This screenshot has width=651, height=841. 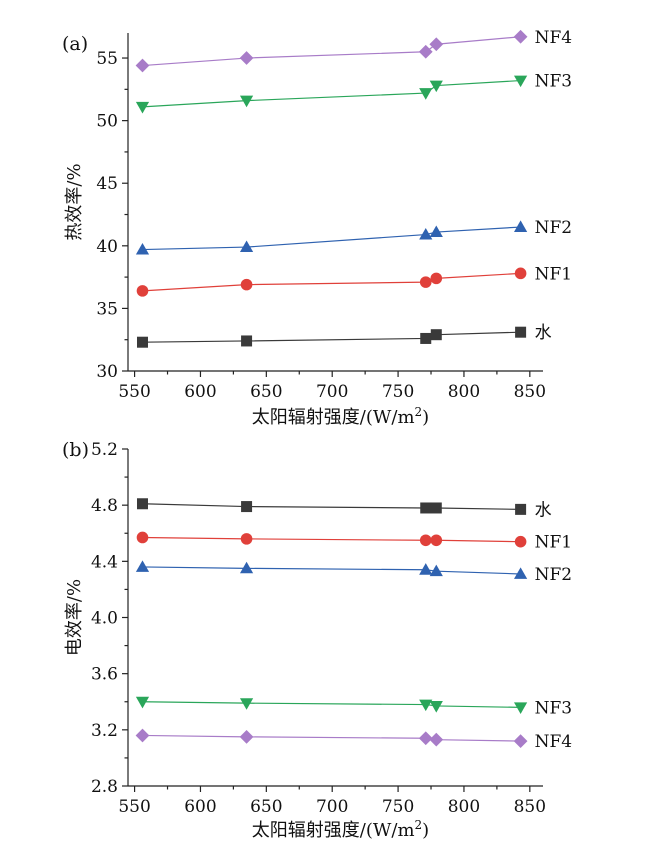 What do you see at coordinates (104, 787) in the screenshot?
I see `y-tick-label: 2.8` at bounding box center [104, 787].